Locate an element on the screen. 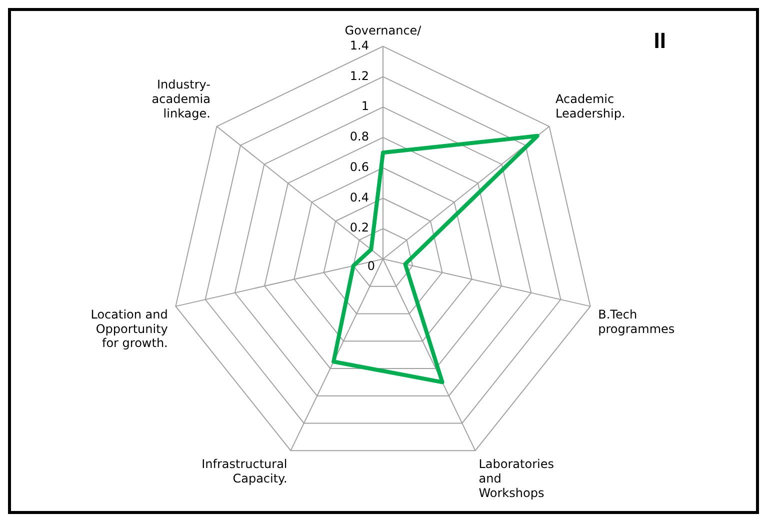 The image size is (769, 524). spoke-label: Governance/ is located at coordinates (383, 30).